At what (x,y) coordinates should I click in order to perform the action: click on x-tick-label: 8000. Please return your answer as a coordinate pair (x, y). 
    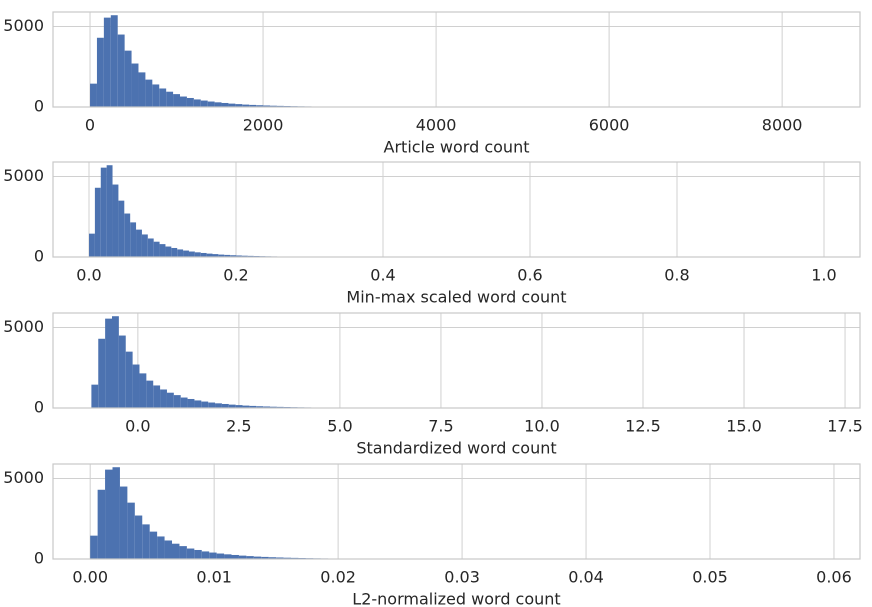
    Looking at the image, I should click on (782, 125).